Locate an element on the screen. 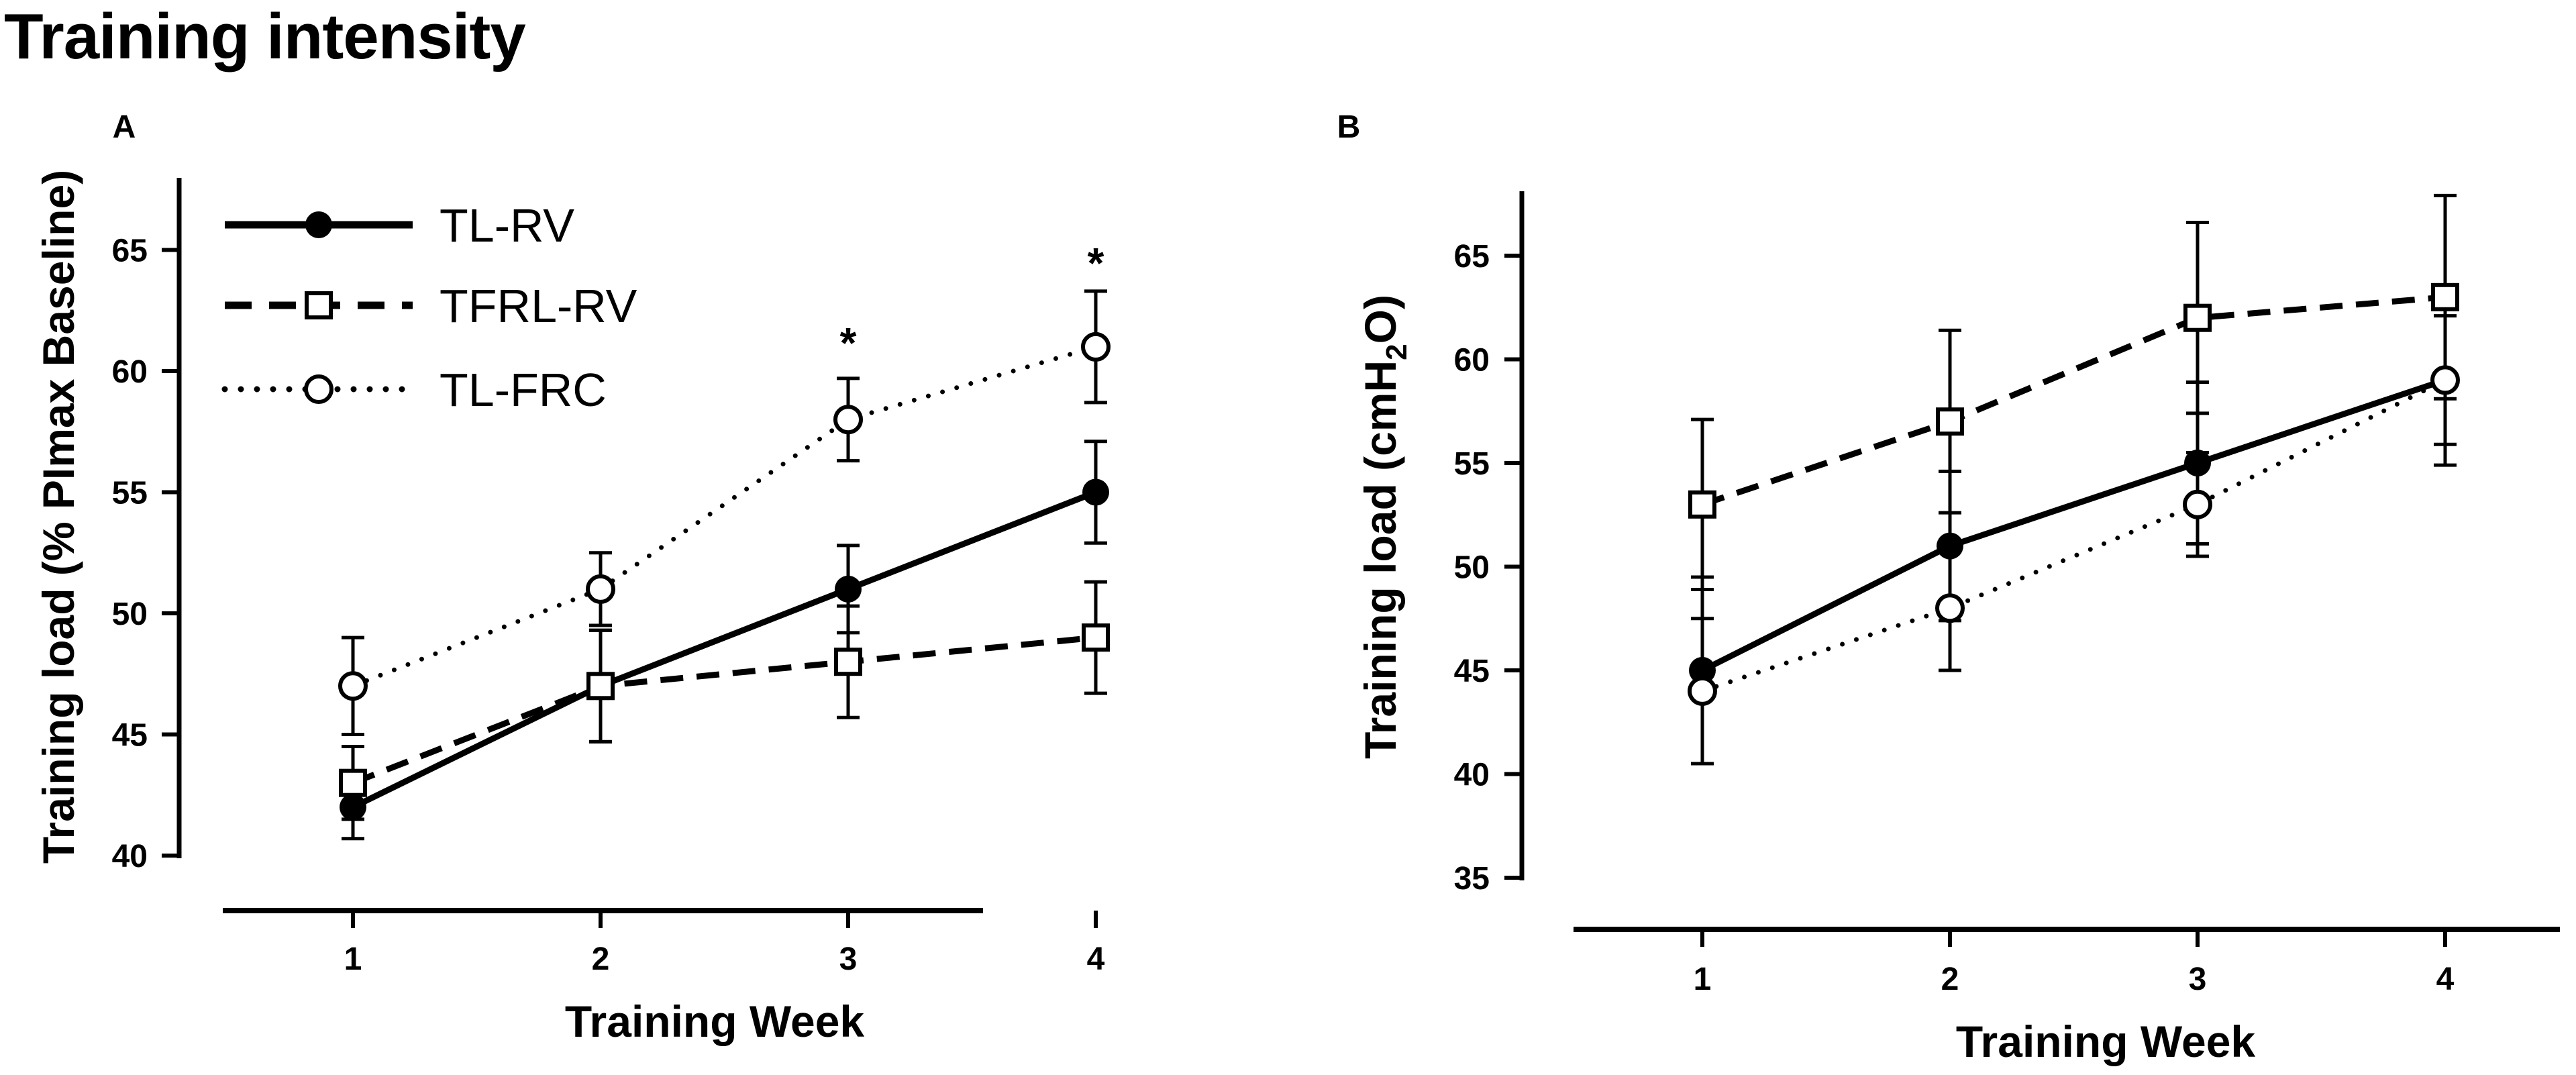 The width and height of the screenshot is (2576, 1075). y-axis-label: Training load (% PImax Baseline) is located at coordinates (58, 517).